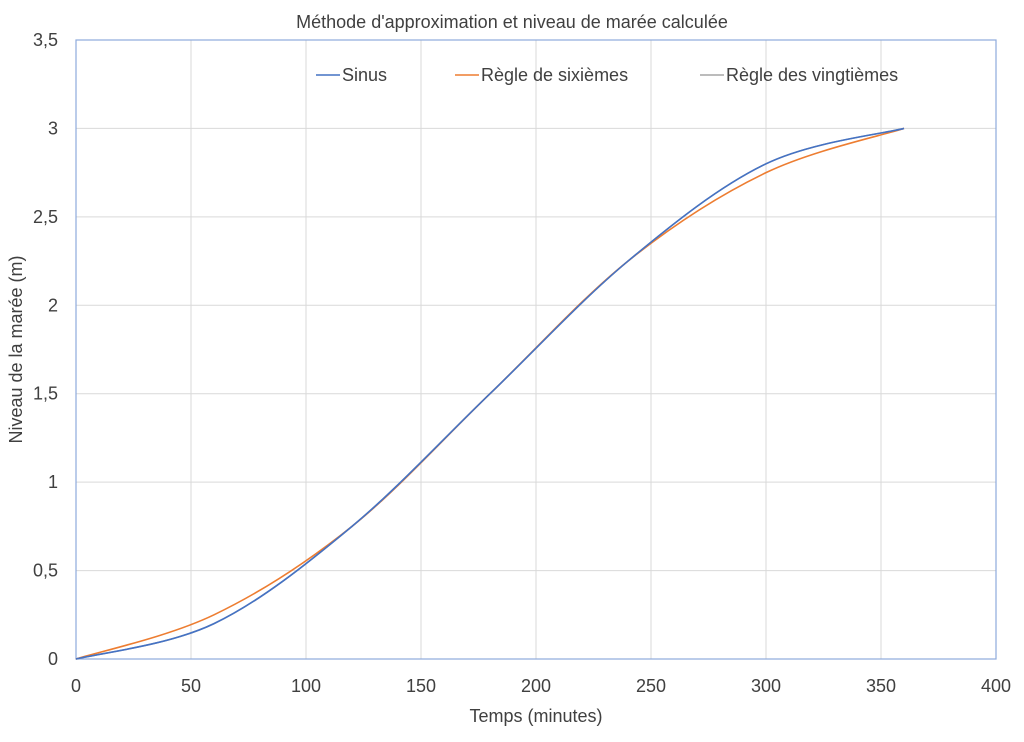  What do you see at coordinates (53, 305) in the screenshot?
I see `y-tick-label: 2` at bounding box center [53, 305].